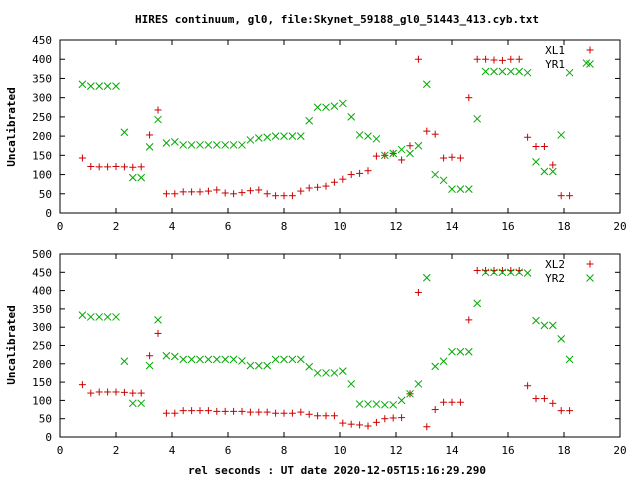 The image size is (640, 480). Describe the element at coordinates (590, 264) in the screenshot. I see `bottom-legend-marker-xl2` at that location.